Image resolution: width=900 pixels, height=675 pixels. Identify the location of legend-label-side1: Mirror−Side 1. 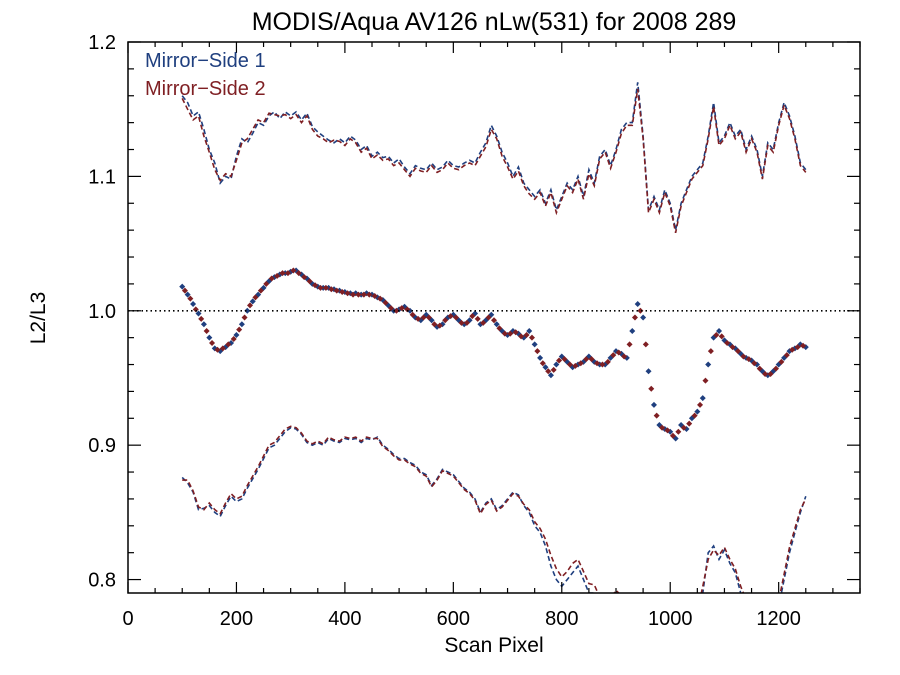
(205, 61).